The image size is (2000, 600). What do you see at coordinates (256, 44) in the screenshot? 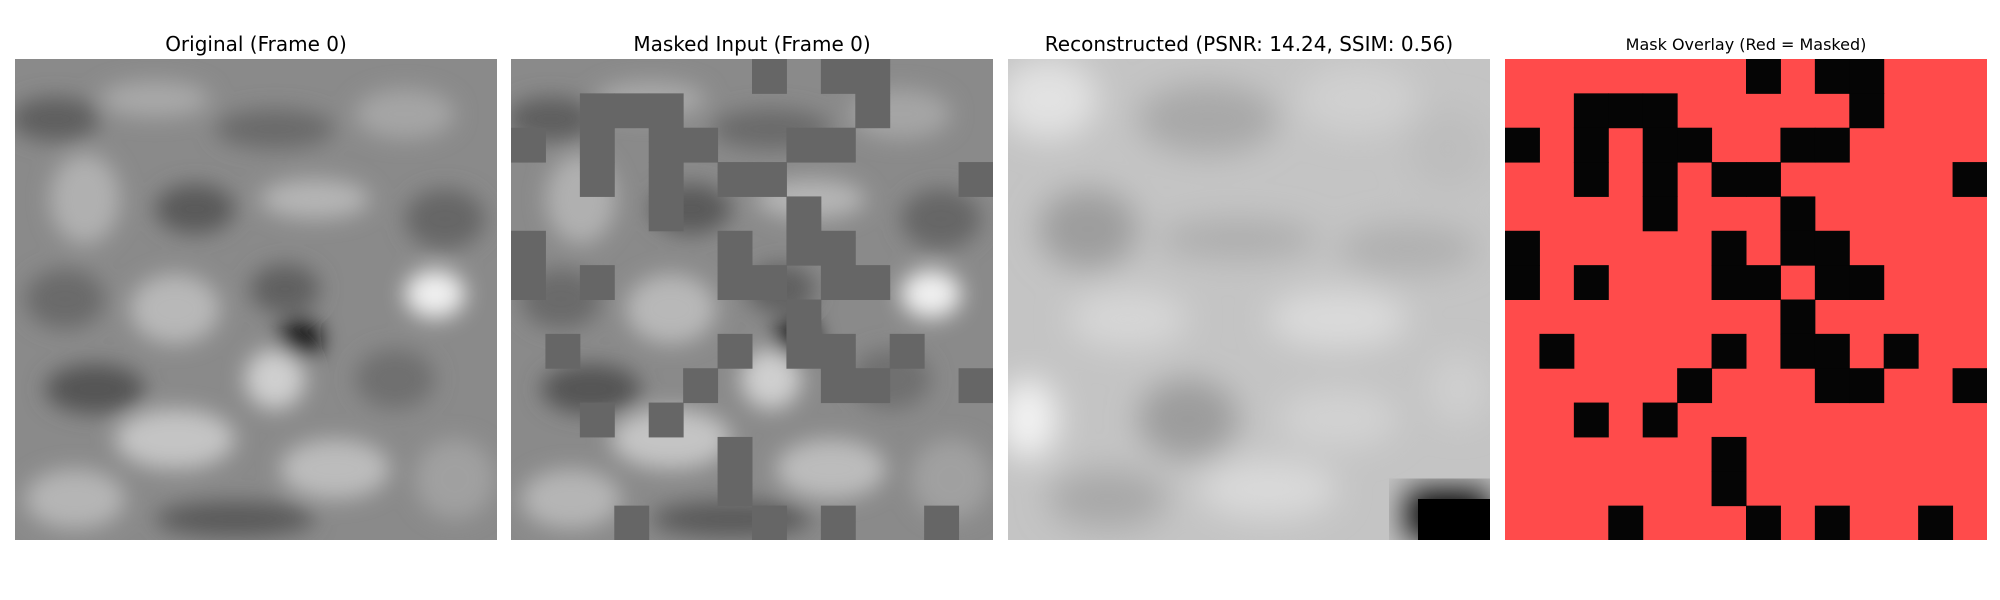
I see `original-frame-title: Original (Frame 0)` at bounding box center [256, 44].